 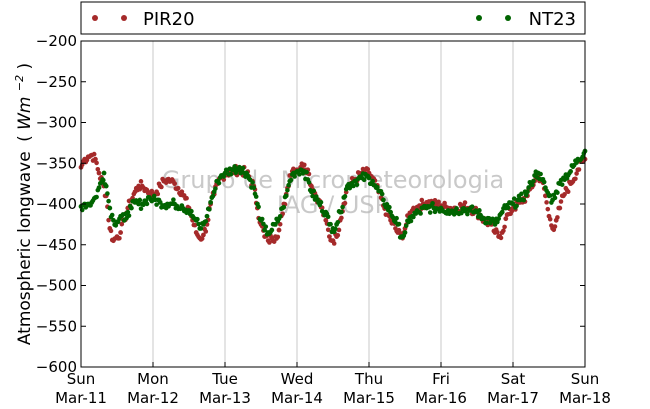 What do you see at coordinates (25, 113) in the screenshot?
I see `y-axis-unit-base: Wm` at bounding box center [25, 113].